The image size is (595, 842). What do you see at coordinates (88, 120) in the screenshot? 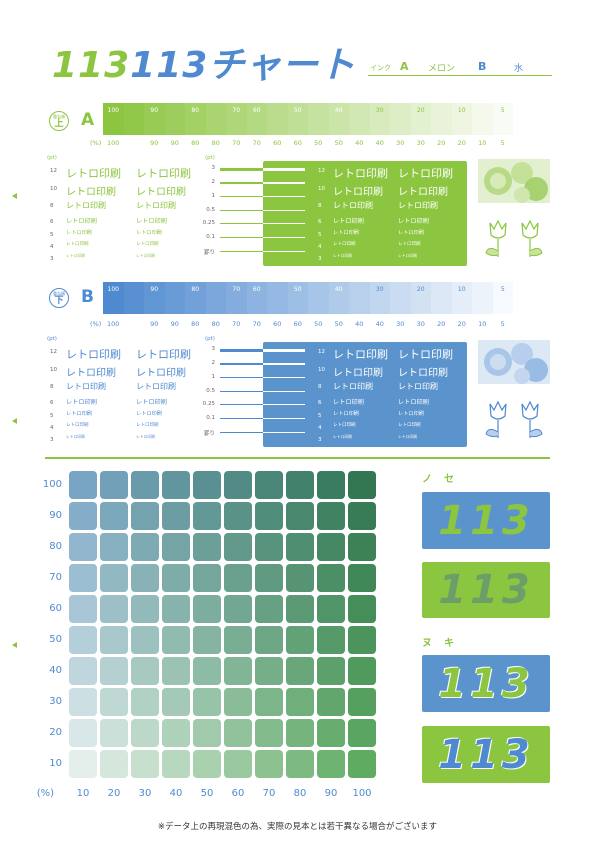
I see `plate-a-letter: A` at bounding box center [88, 120].